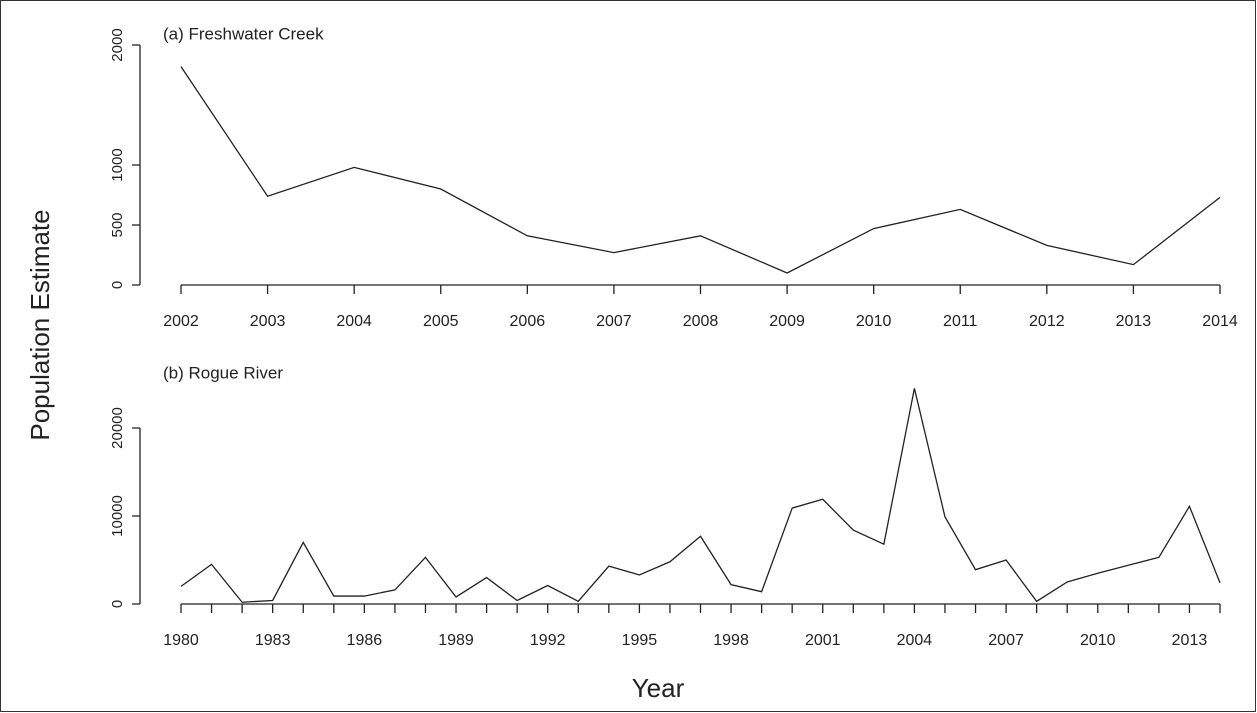  What do you see at coordinates (658, 688) in the screenshot?
I see `x-axis-label: Year` at bounding box center [658, 688].